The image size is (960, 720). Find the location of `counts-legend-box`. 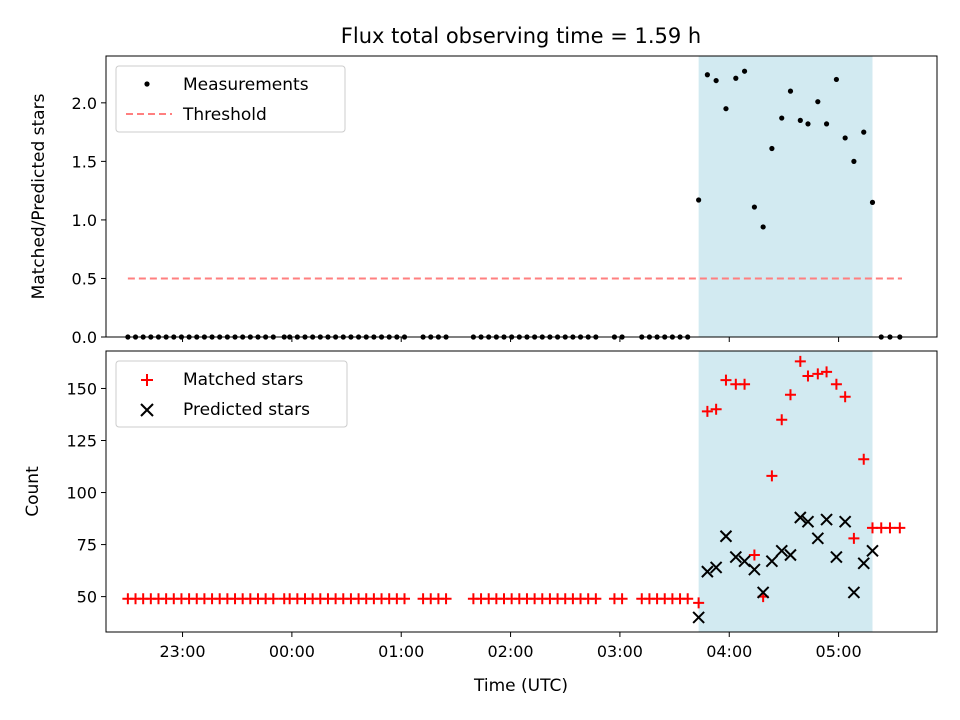

counts-legend-box is located at coordinates (231, 394).